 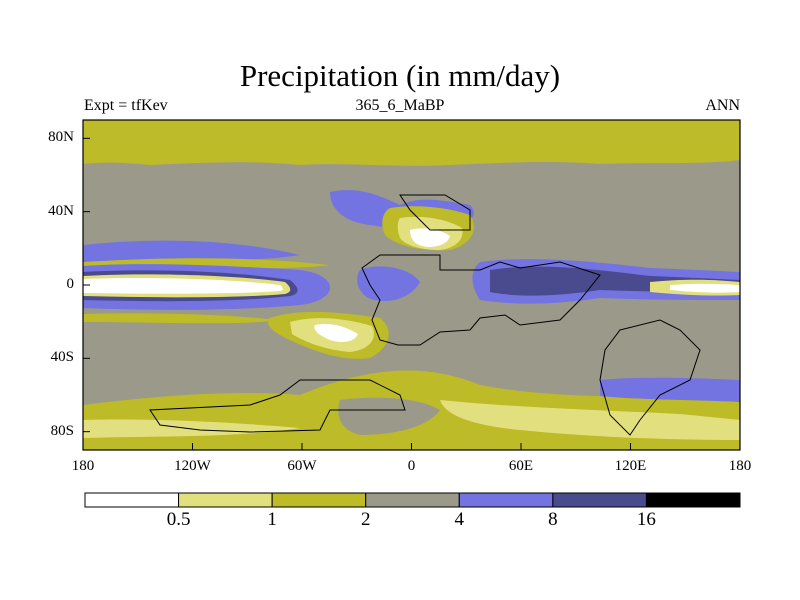 What do you see at coordinates (411, 466) in the screenshot?
I see `x-tick-label: 0` at bounding box center [411, 466].